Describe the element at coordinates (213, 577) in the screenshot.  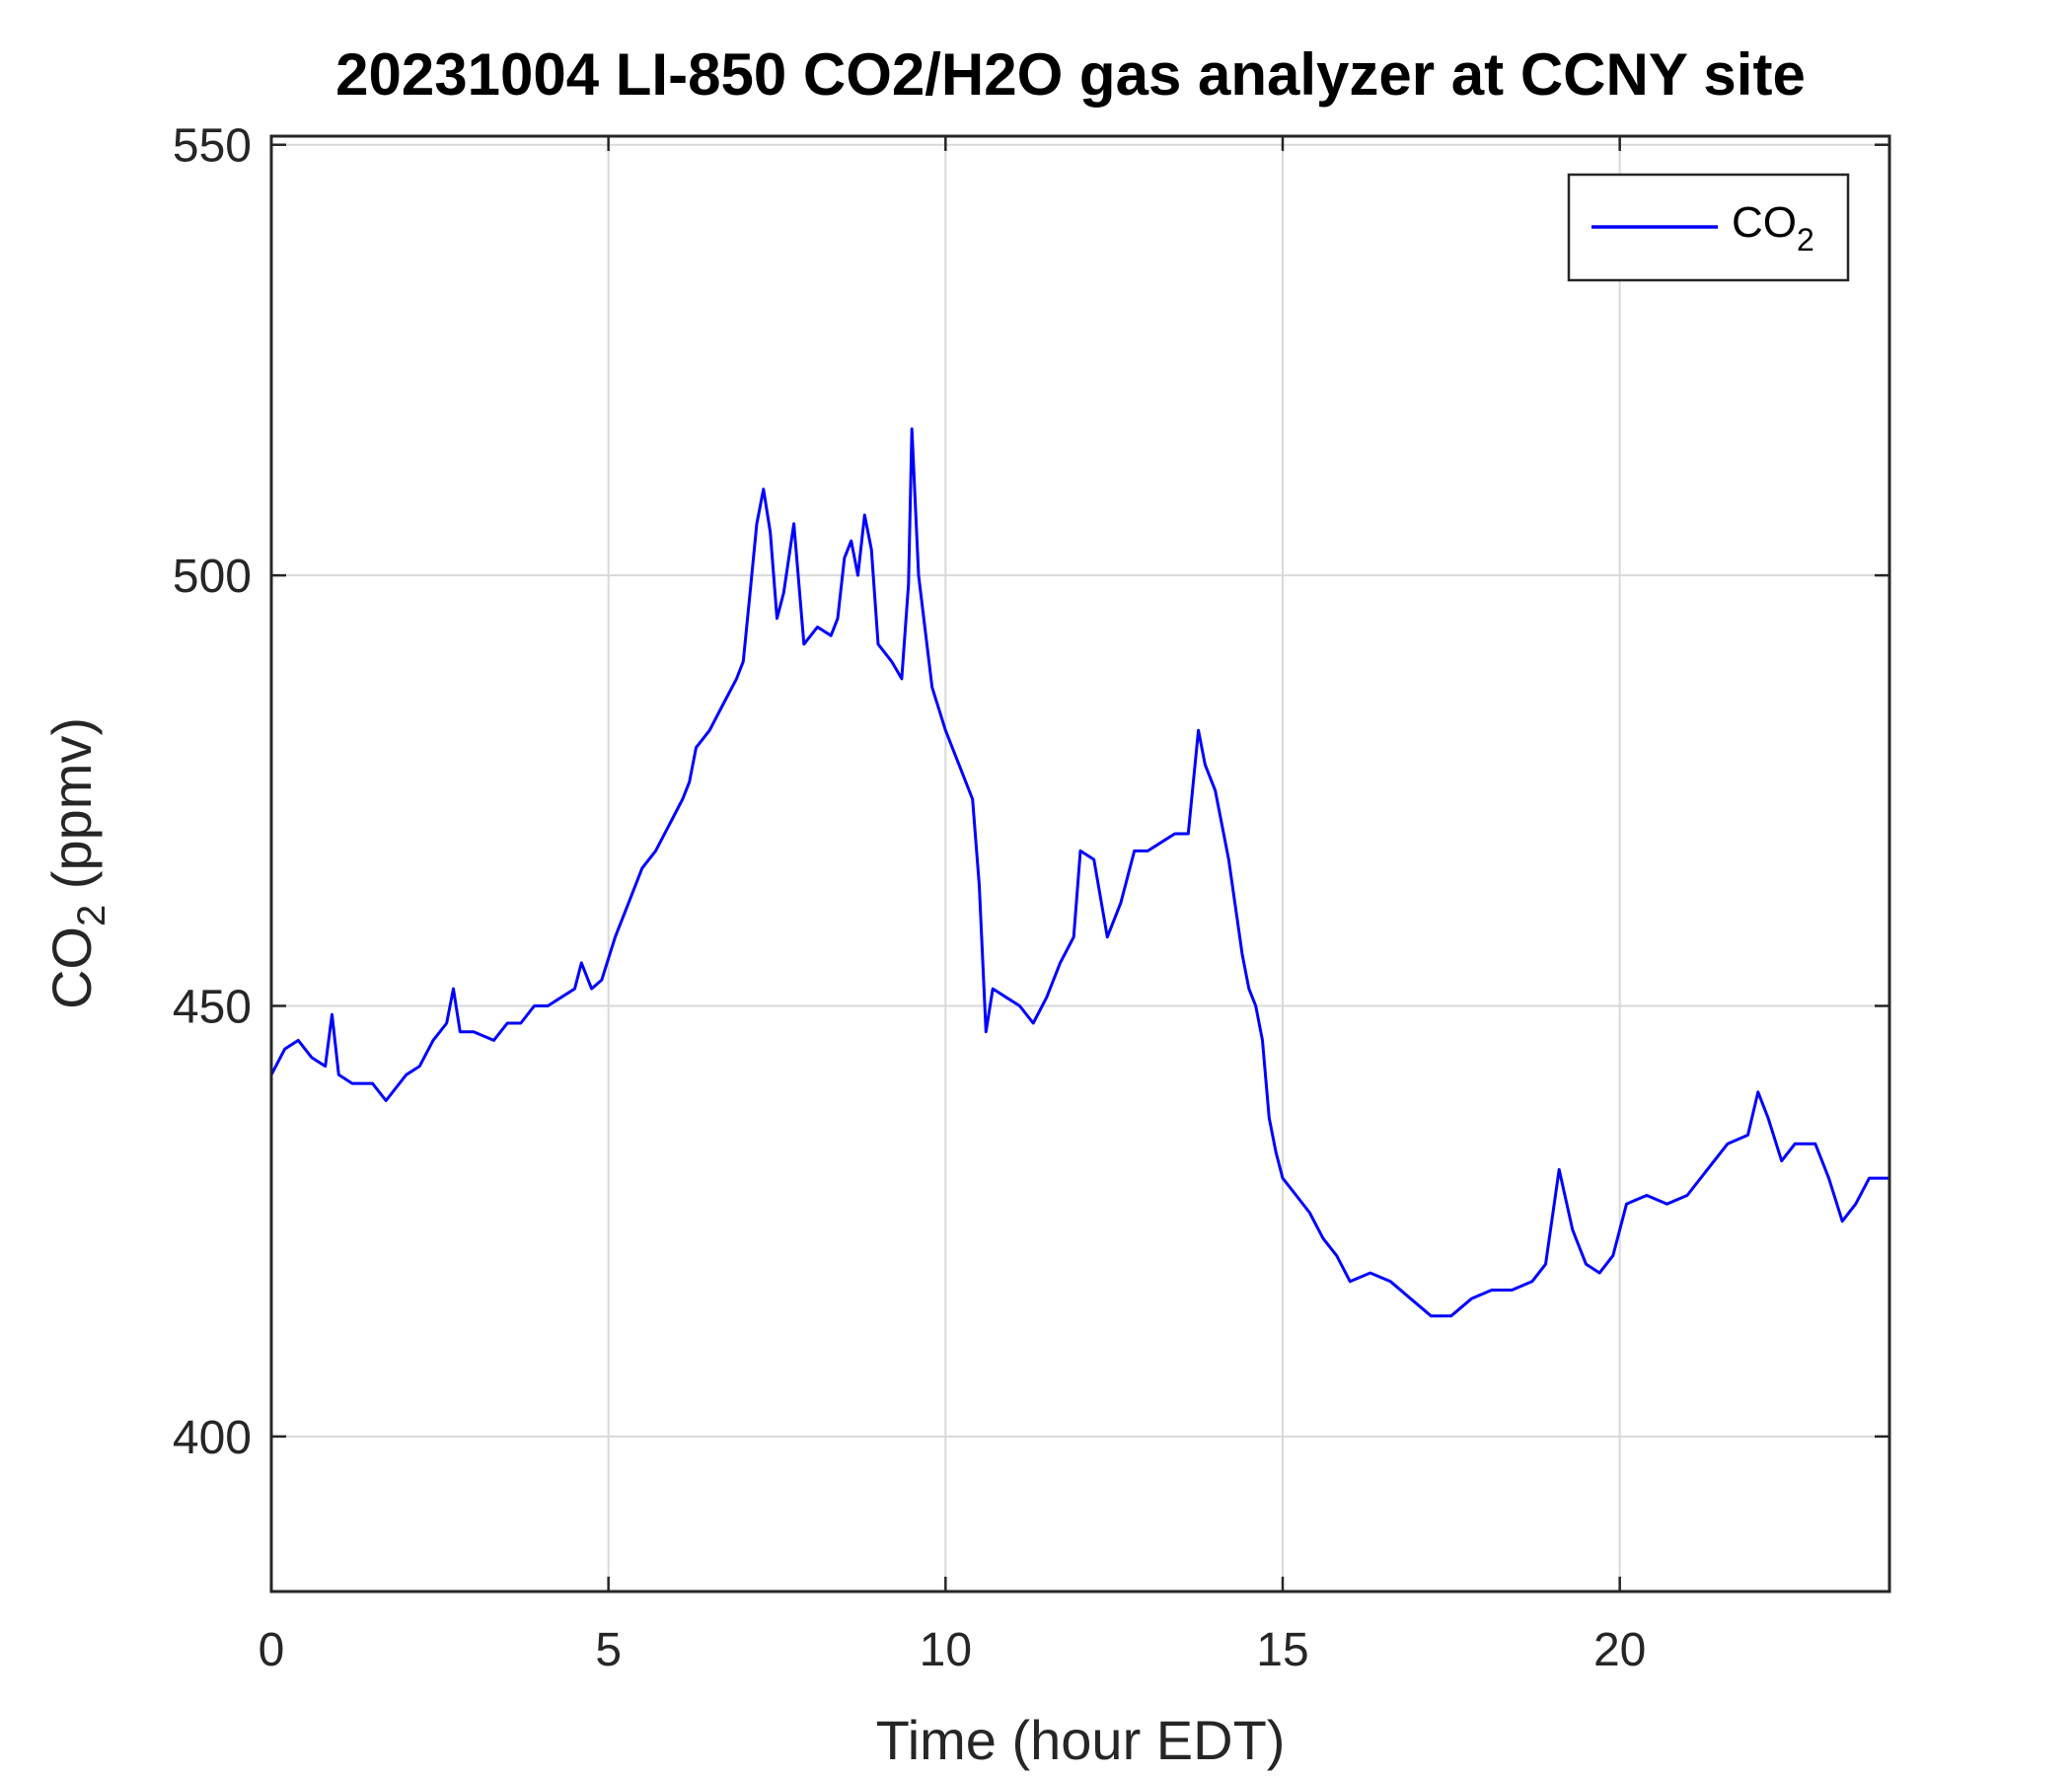
I see `y-tick-label: 500` at that location.